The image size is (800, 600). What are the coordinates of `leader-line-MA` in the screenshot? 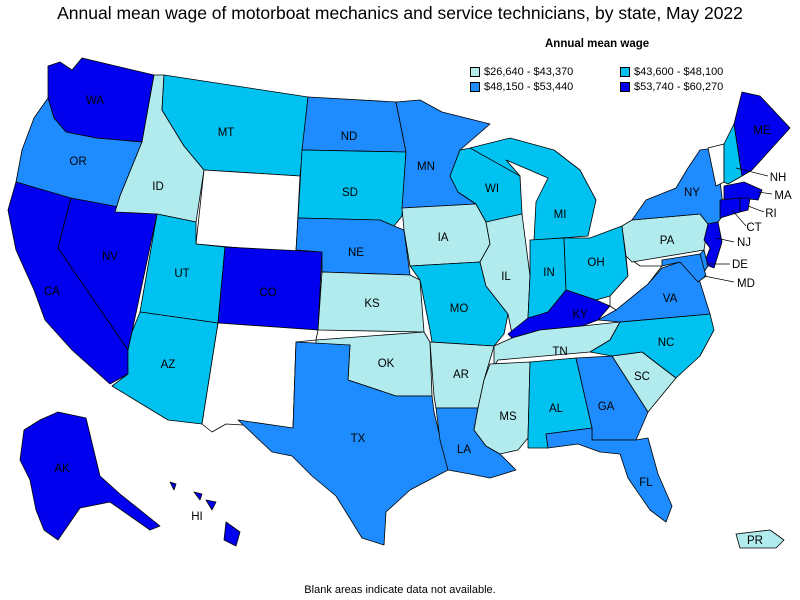 It's located at (765, 193).